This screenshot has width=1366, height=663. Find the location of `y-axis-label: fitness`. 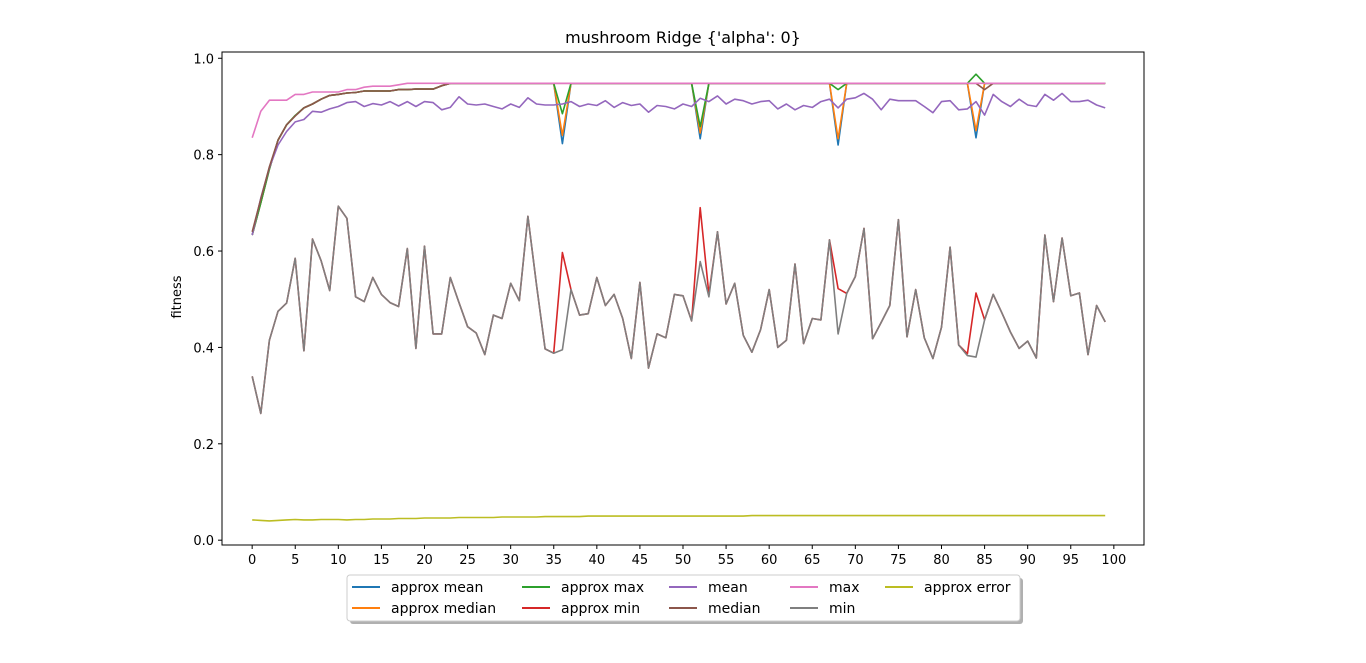

y-axis-label: fitness is located at coordinates (177, 296).